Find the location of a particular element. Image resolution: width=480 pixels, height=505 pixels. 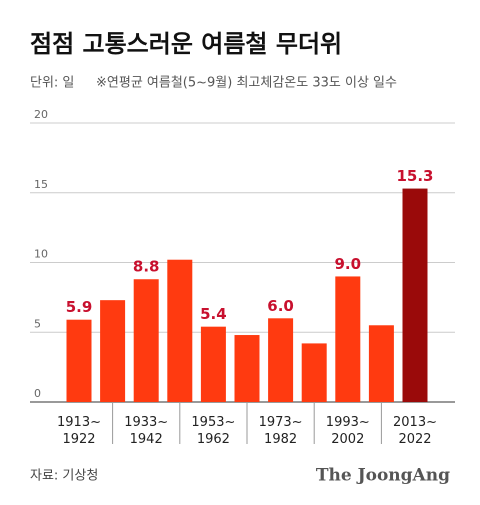

y-tick-label: 0 is located at coordinates (37, 393).